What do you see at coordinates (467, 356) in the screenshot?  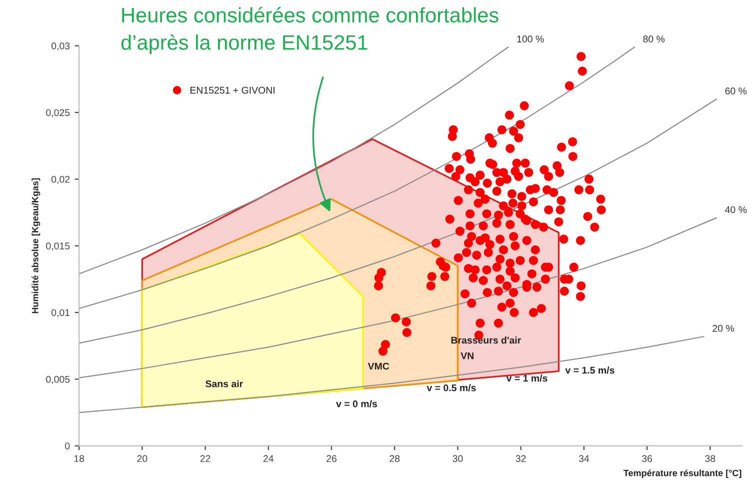 I see `annotation: VN` at bounding box center [467, 356].